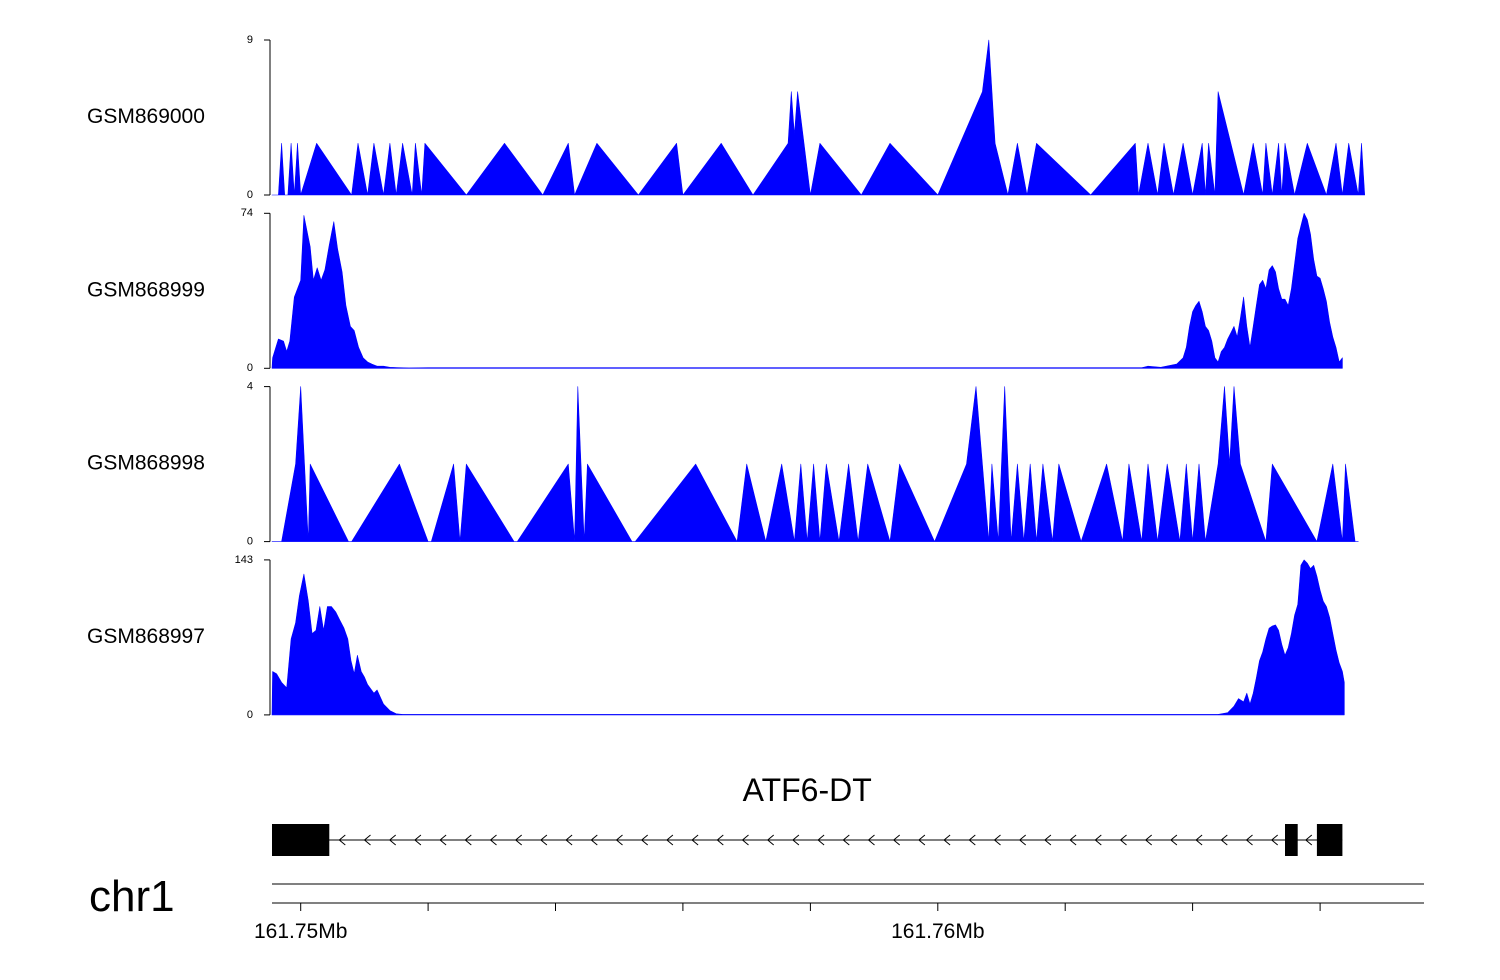 Image resolution: width=1500 pixels, height=980 pixels. Describe the element at coordinates (300, 931) in the screenshot. I see `coordinate-tick-label: 161.75Mb` at that location.